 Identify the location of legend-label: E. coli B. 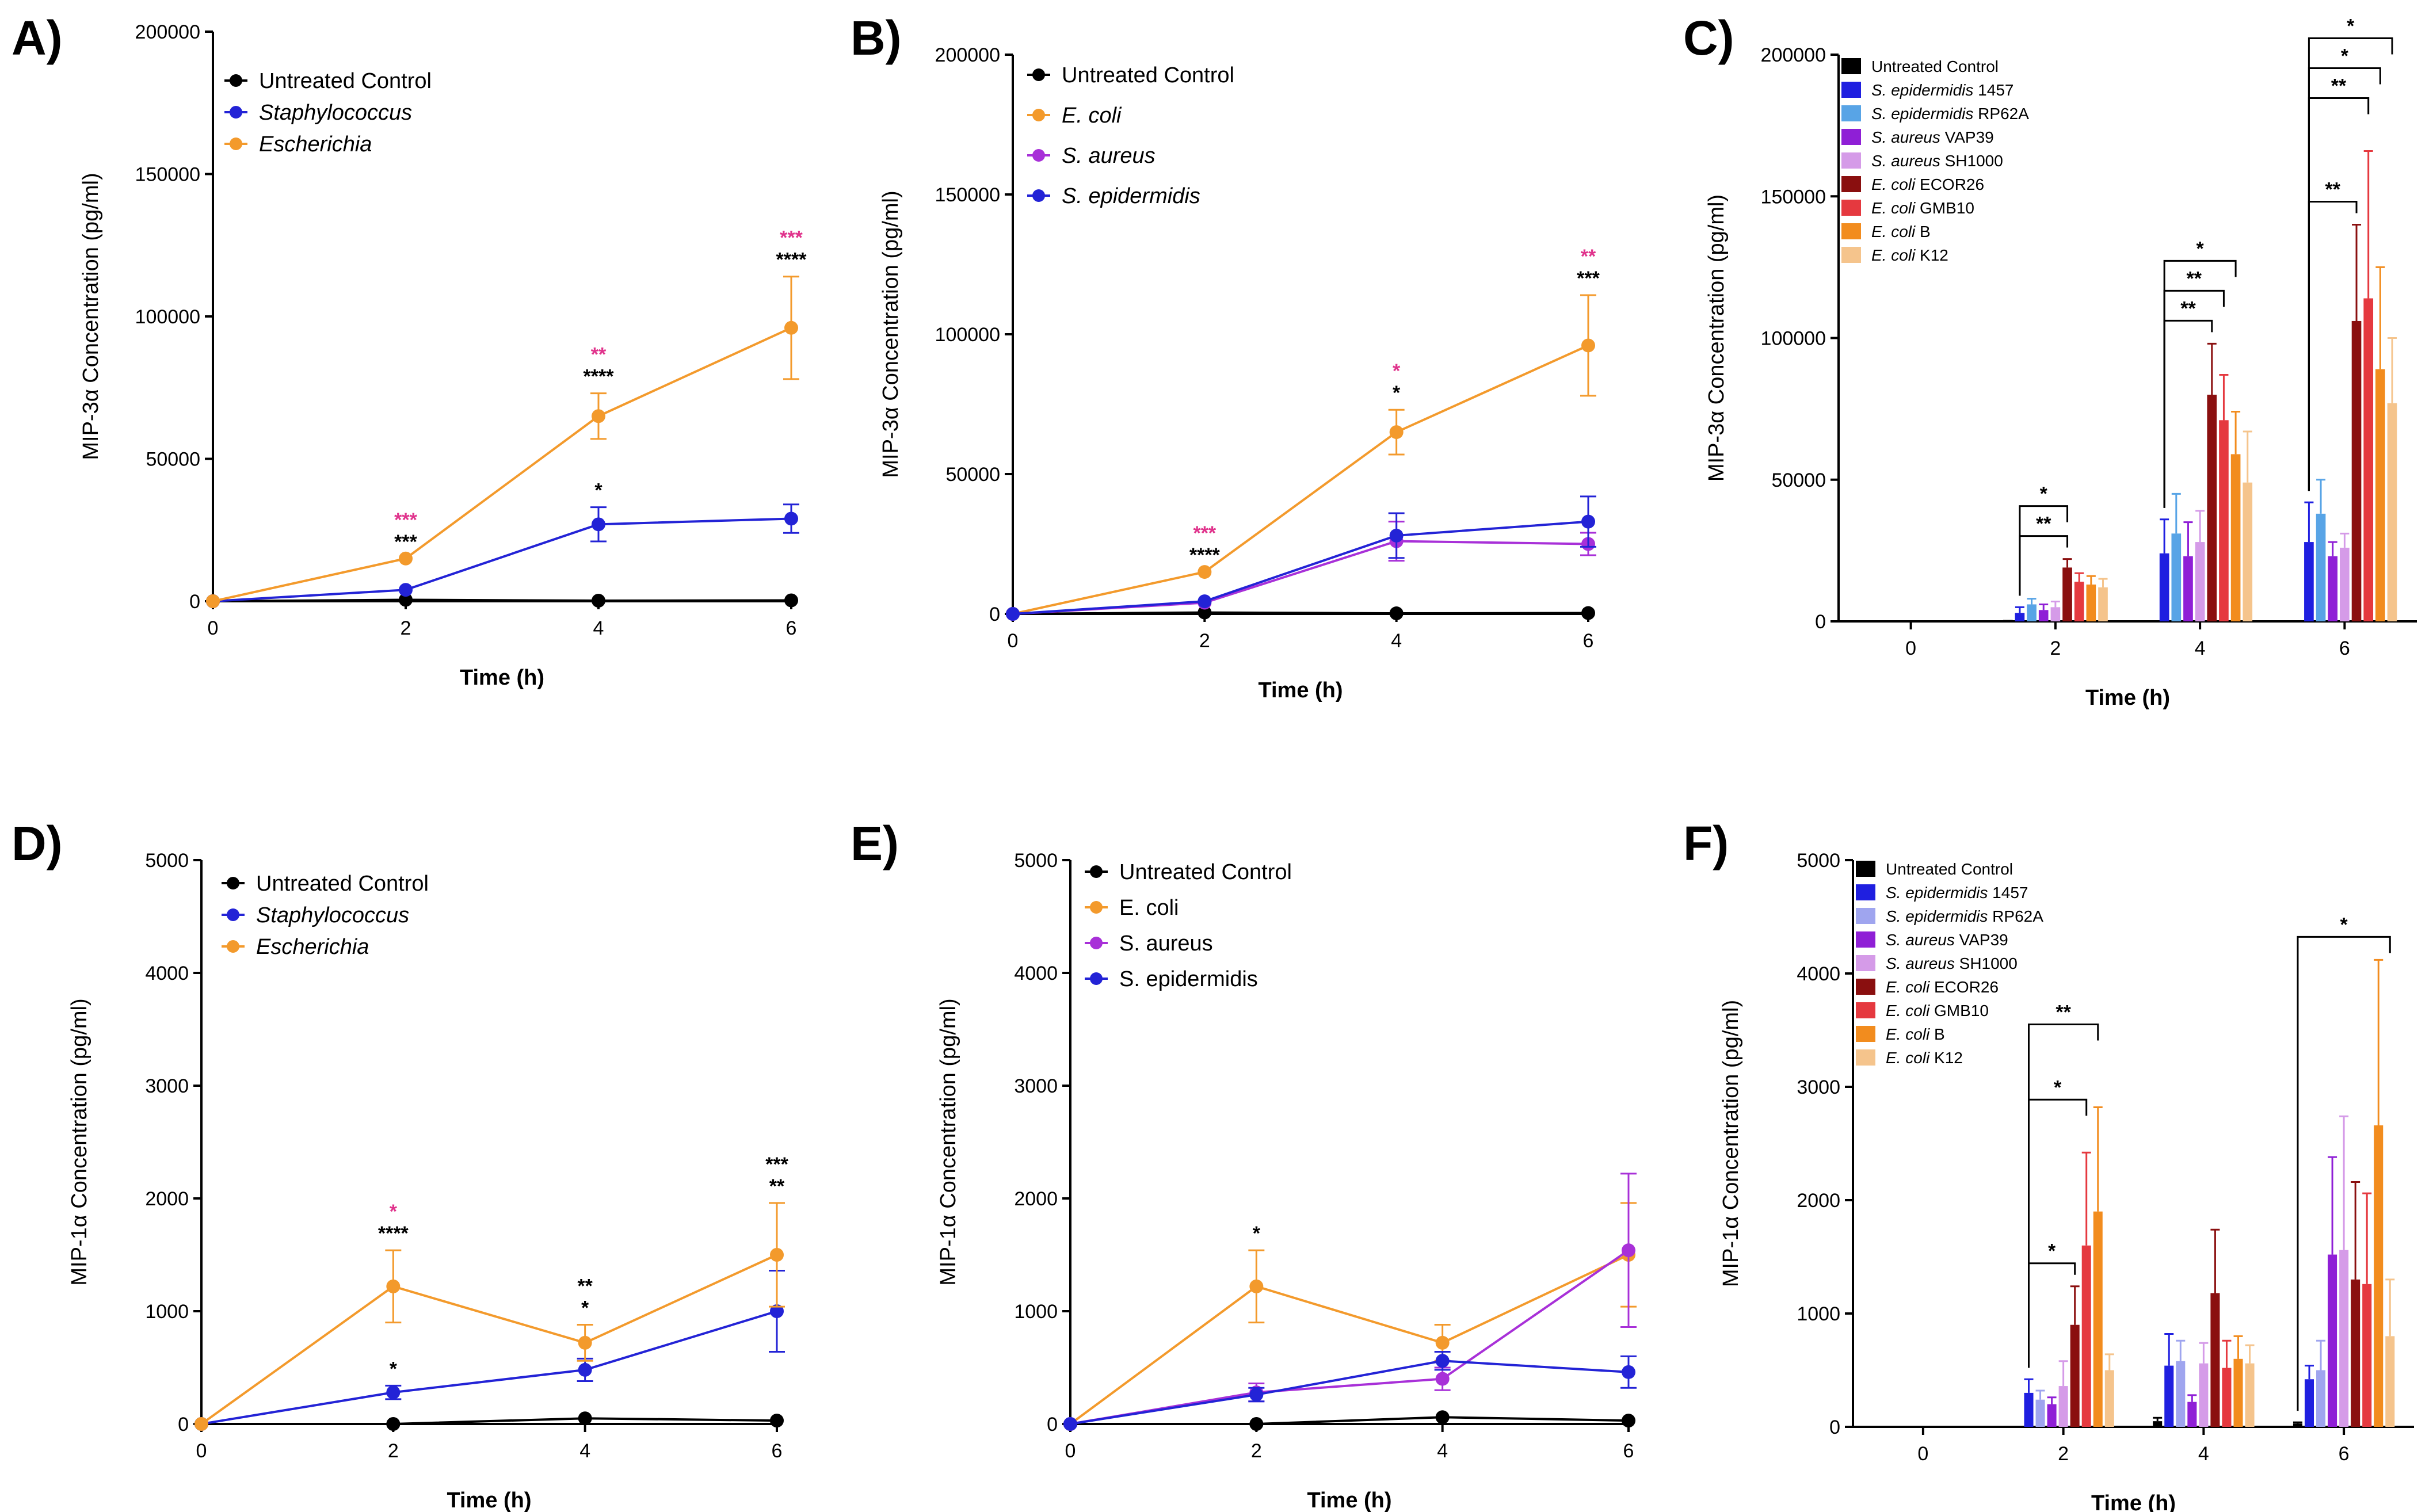
(1915, 1034).